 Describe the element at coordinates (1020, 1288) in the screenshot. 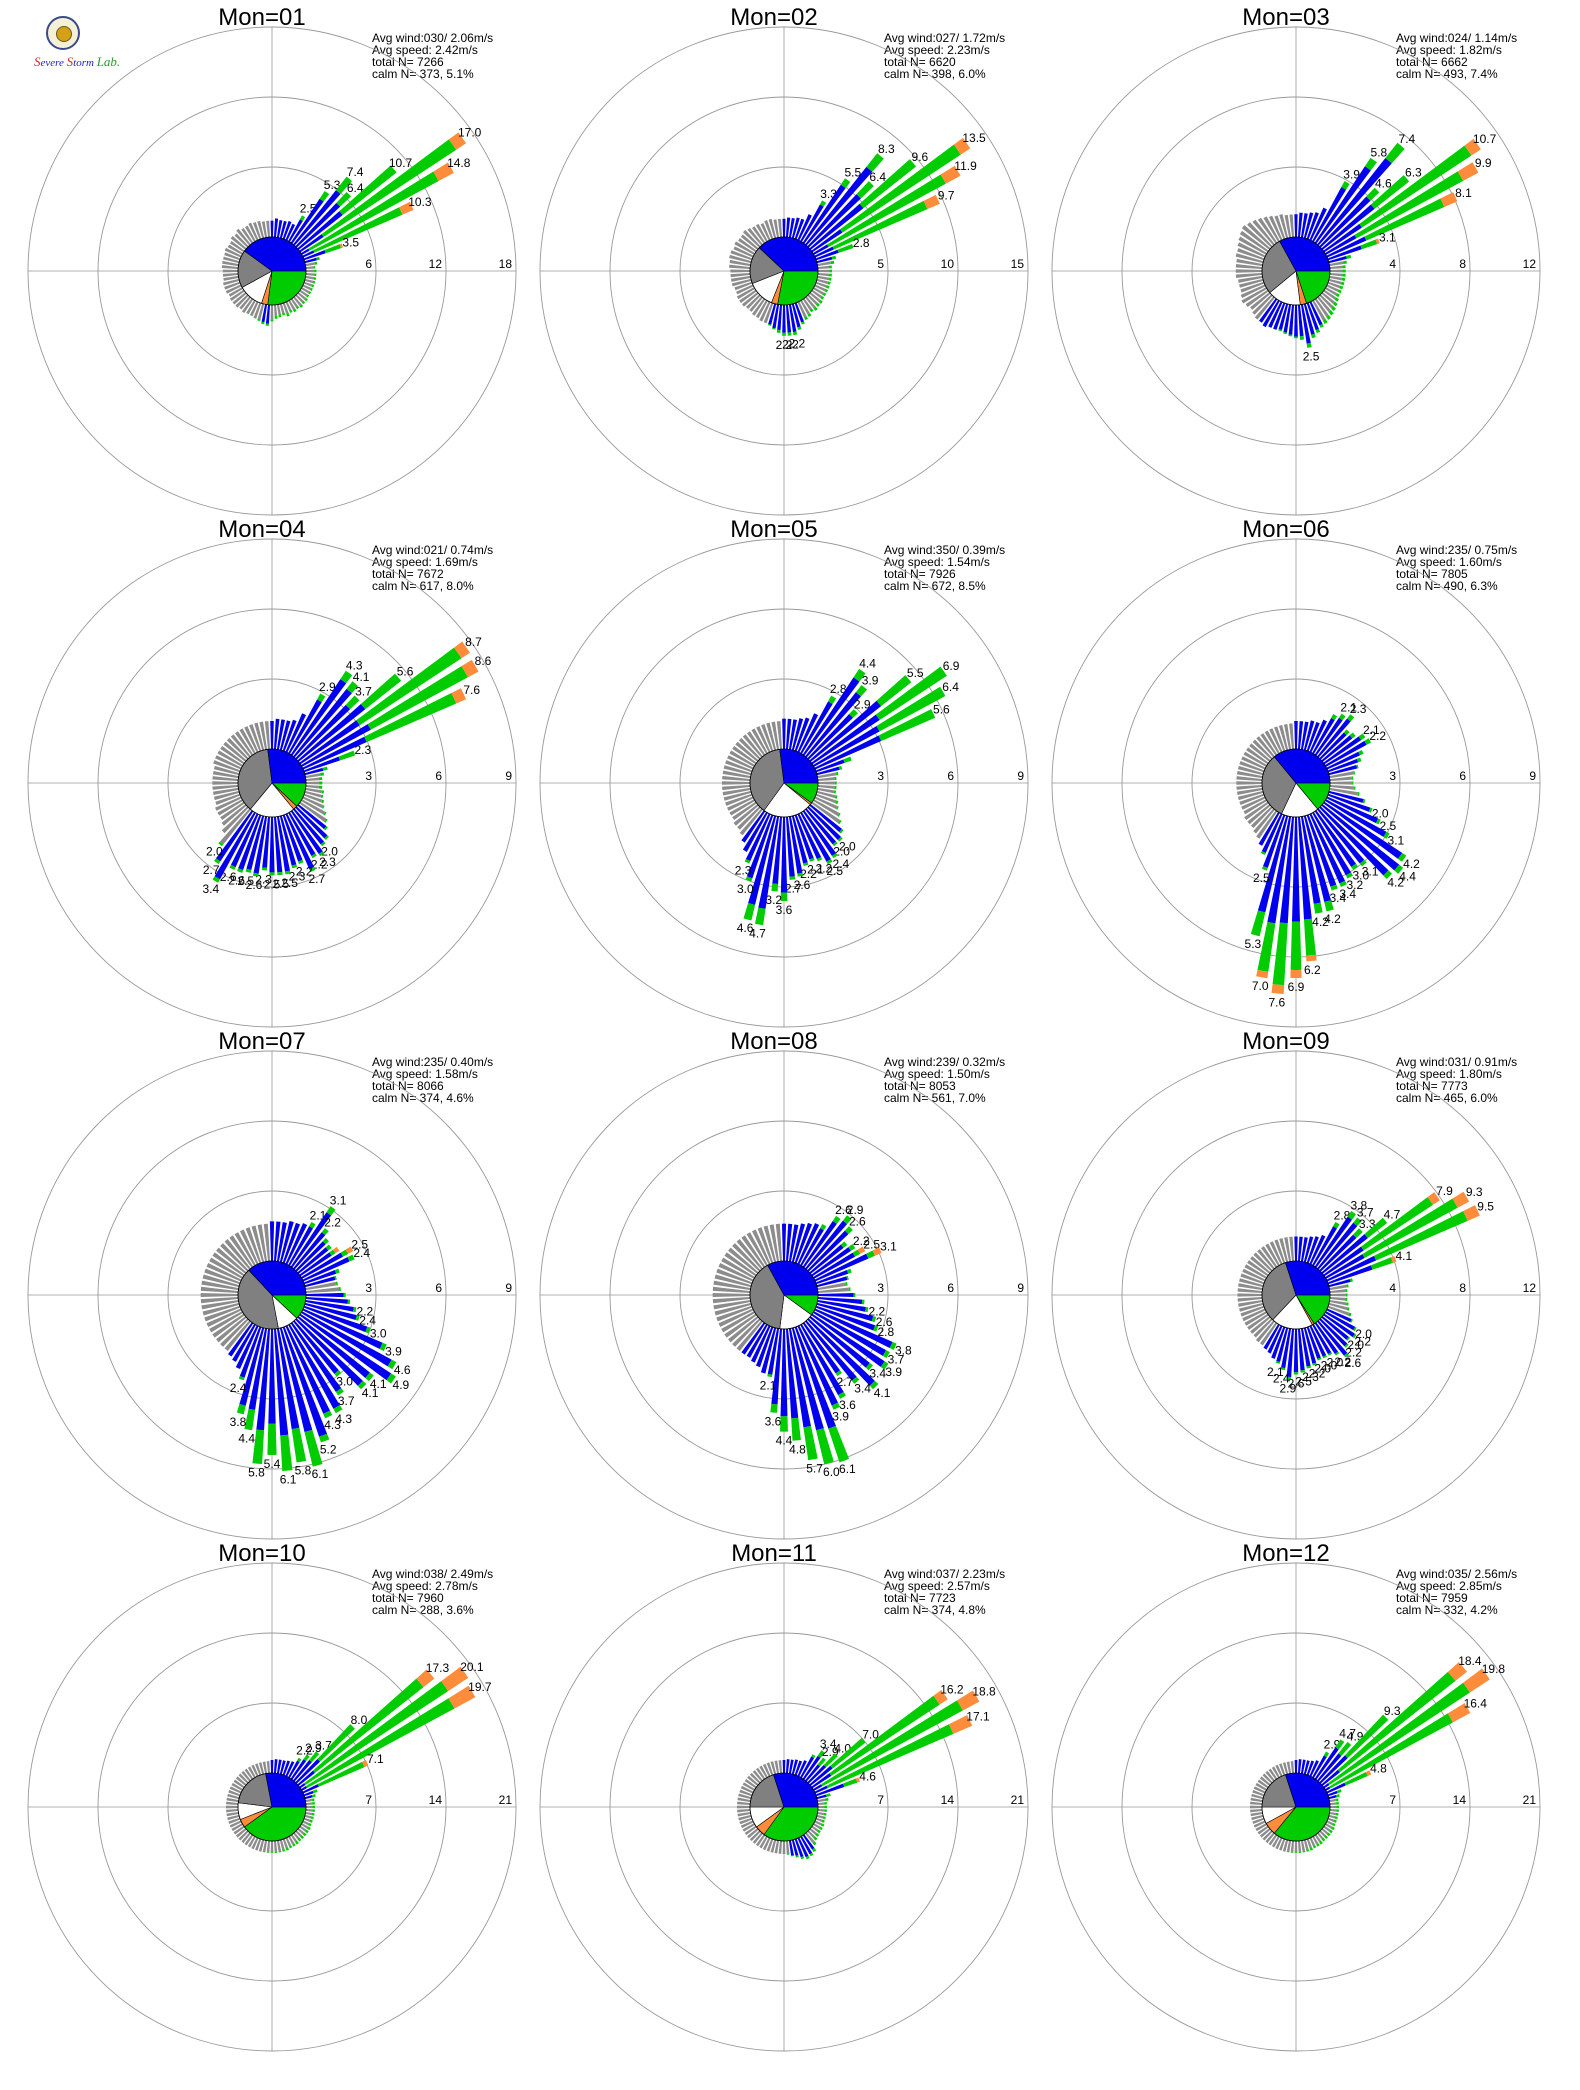

I see `ring-label: 9` at that location.